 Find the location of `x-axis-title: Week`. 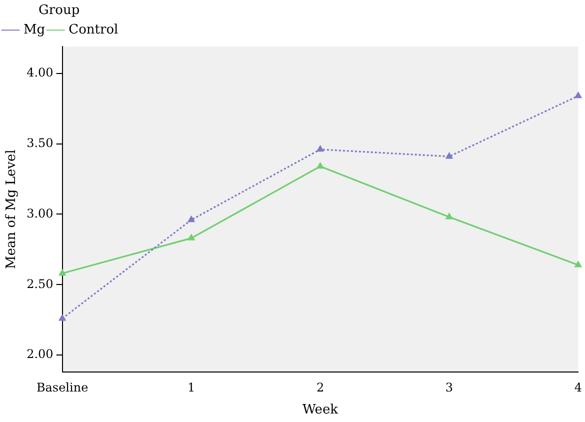

x-axis-title: Week is located at coordinates (320, 410).